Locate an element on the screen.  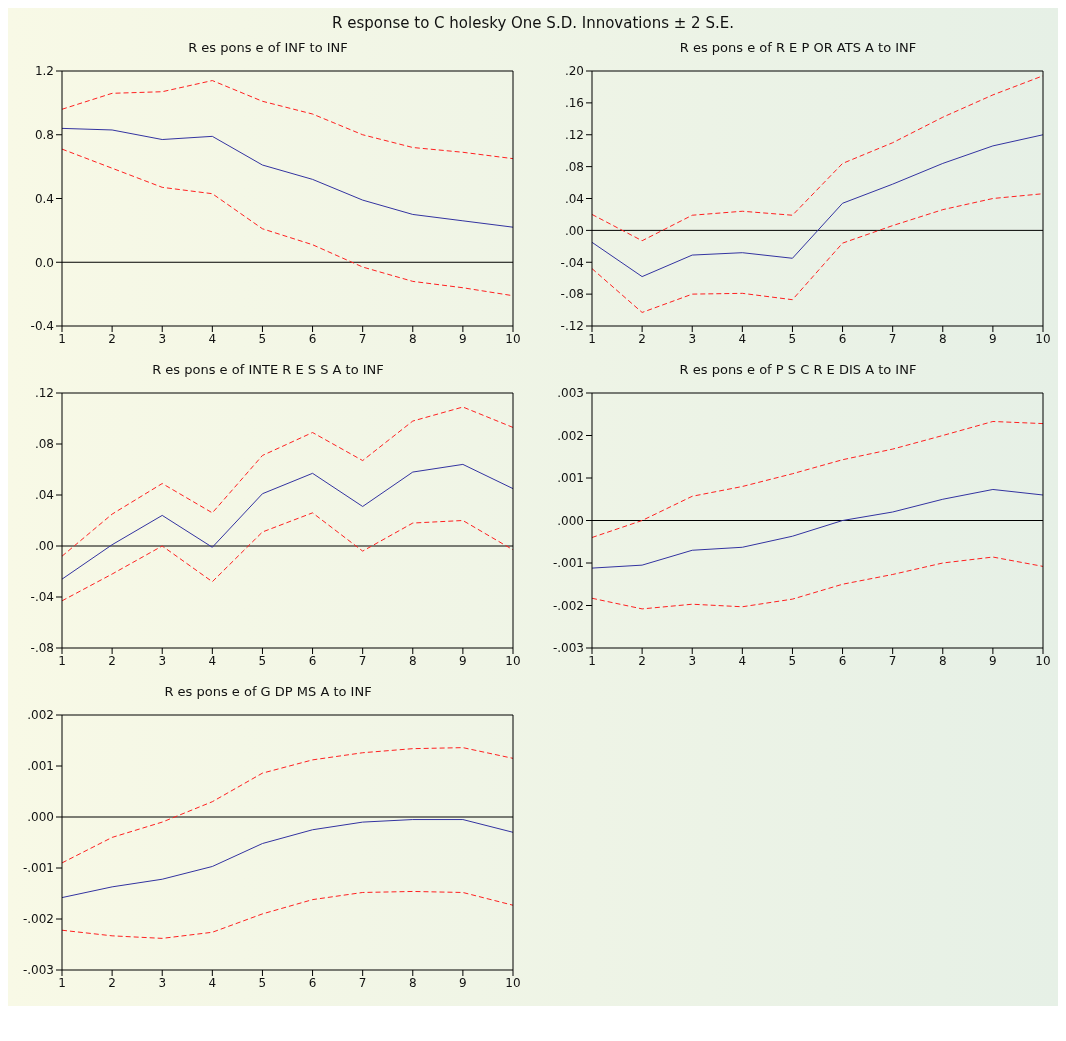
y-tick-label: 0.8 is located at coordinates (44, 135).